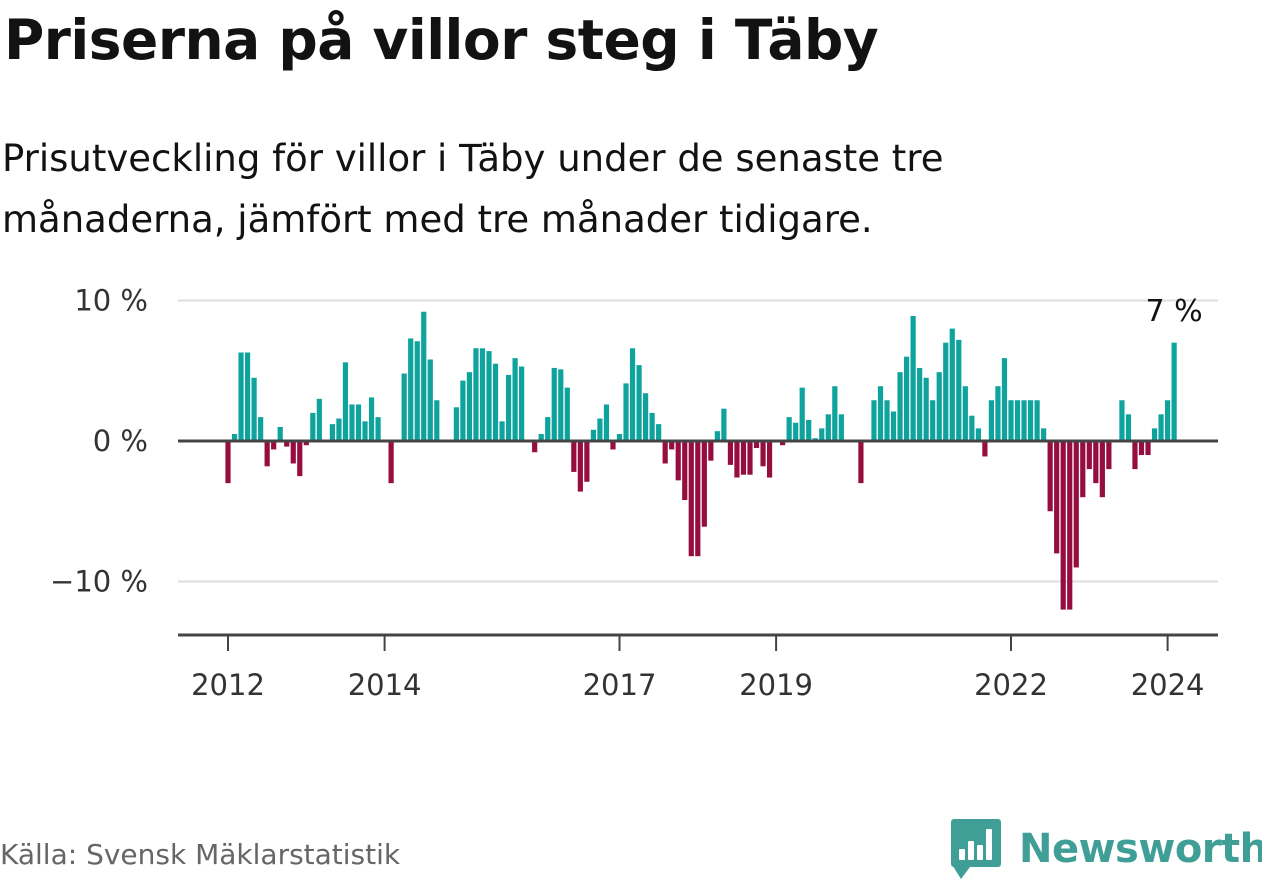  I want to click on y-tick-label: −10 %, so click(99, 582).